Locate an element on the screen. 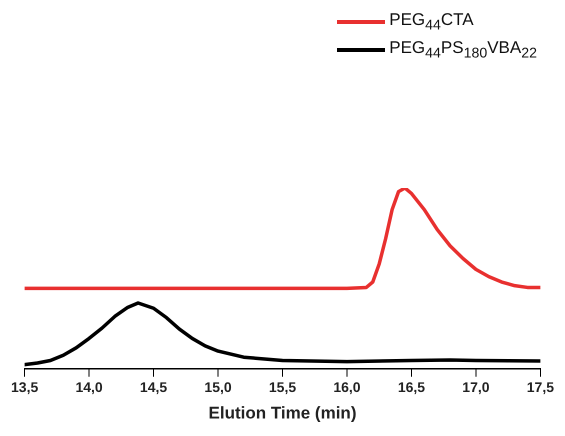 The image size is (565, 436). x-axis-title: Elution Time (min) is located at coordinates (282, 412).